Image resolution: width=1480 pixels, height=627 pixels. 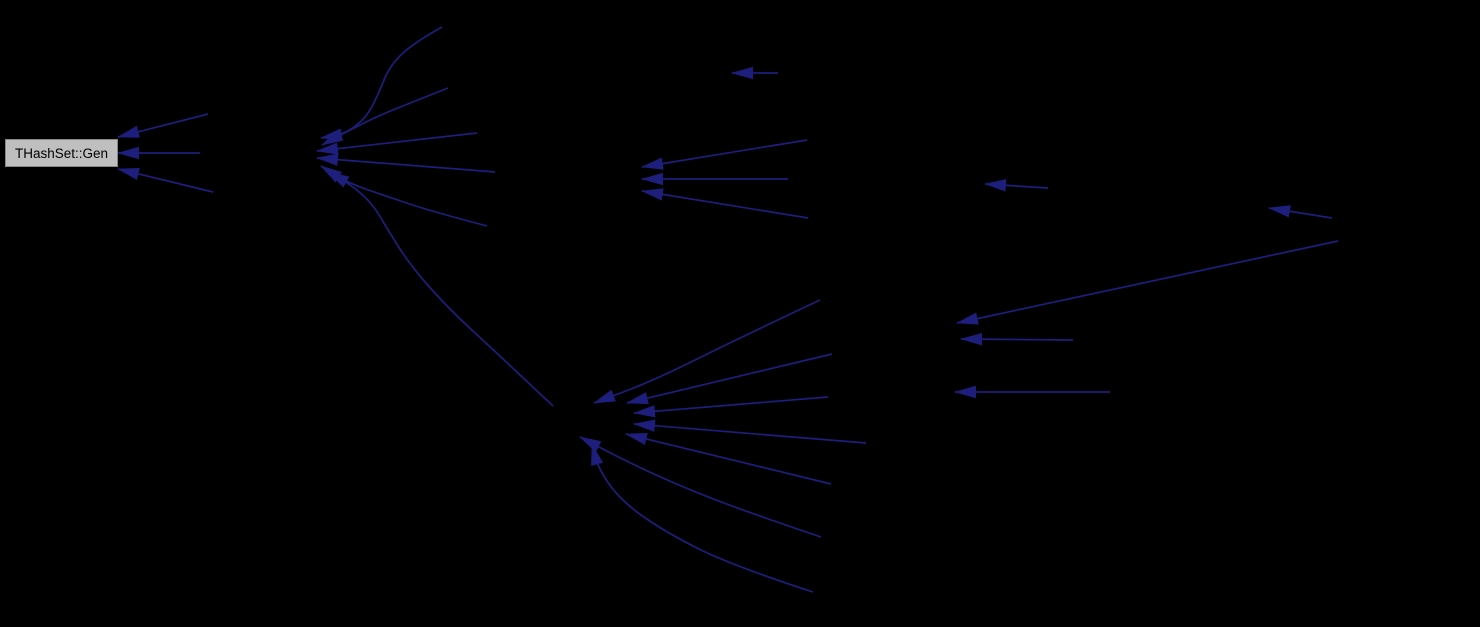 I want to click on graph-node-thashset-gen: THashSet::Gen, so click(x=61, y=153).